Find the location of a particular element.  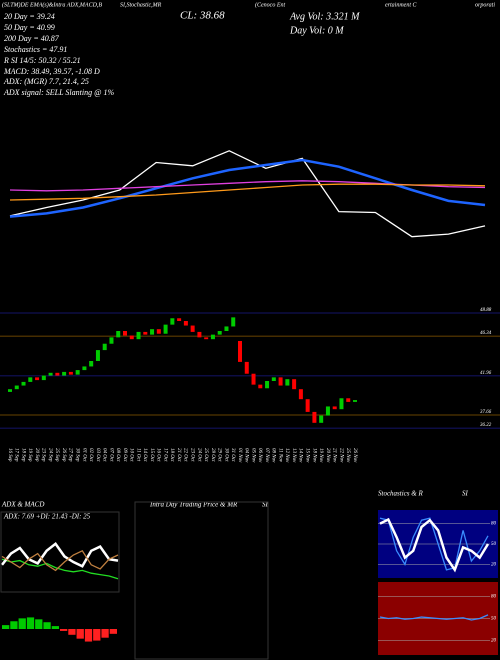

intraday-panel is located at coordinates (201, 580).